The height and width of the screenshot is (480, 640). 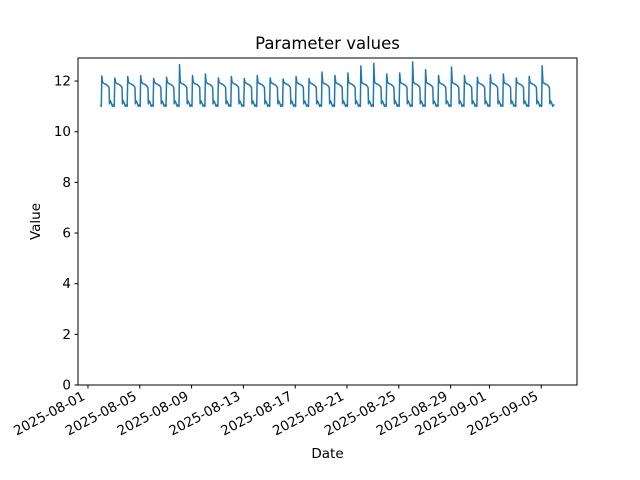 What do you see at coordinates (36, 221) in the screenshot?
I see `y-axis-label: Value` at bounding box center [36, 221].